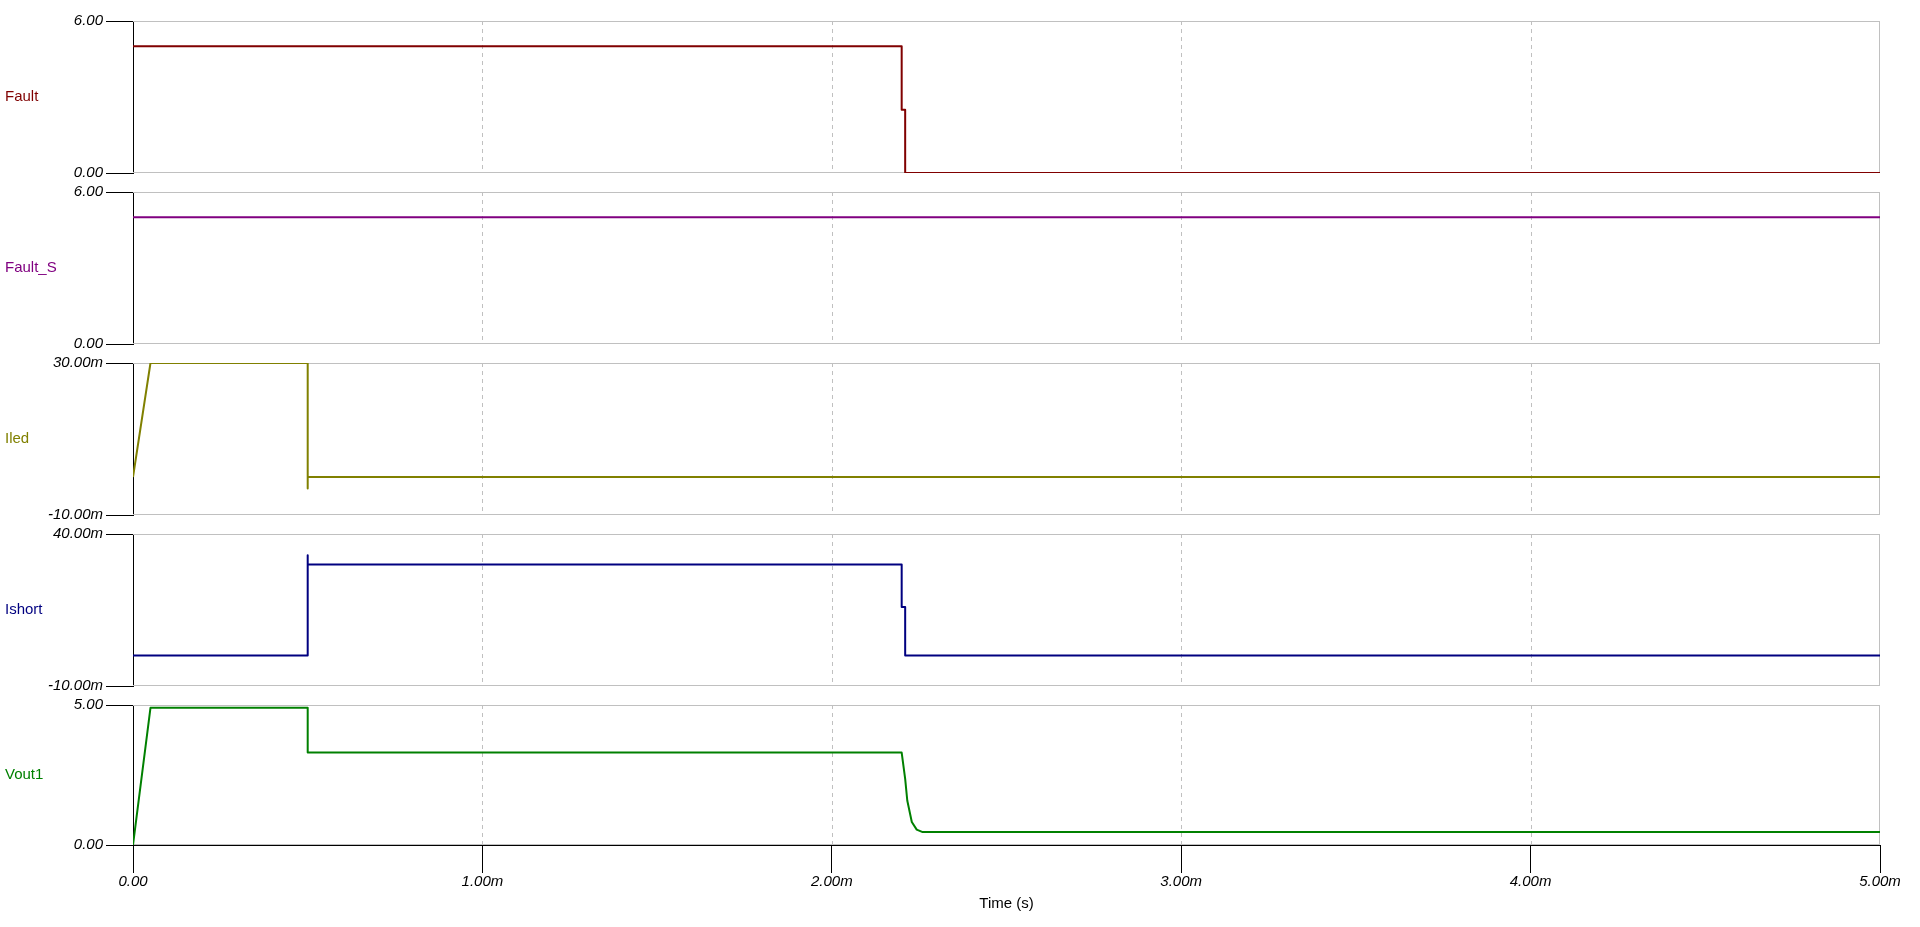  What do you see at coordinates (24, 609) in the screenshot?
I see `text: Ishort` at bounding box center [24, 609].